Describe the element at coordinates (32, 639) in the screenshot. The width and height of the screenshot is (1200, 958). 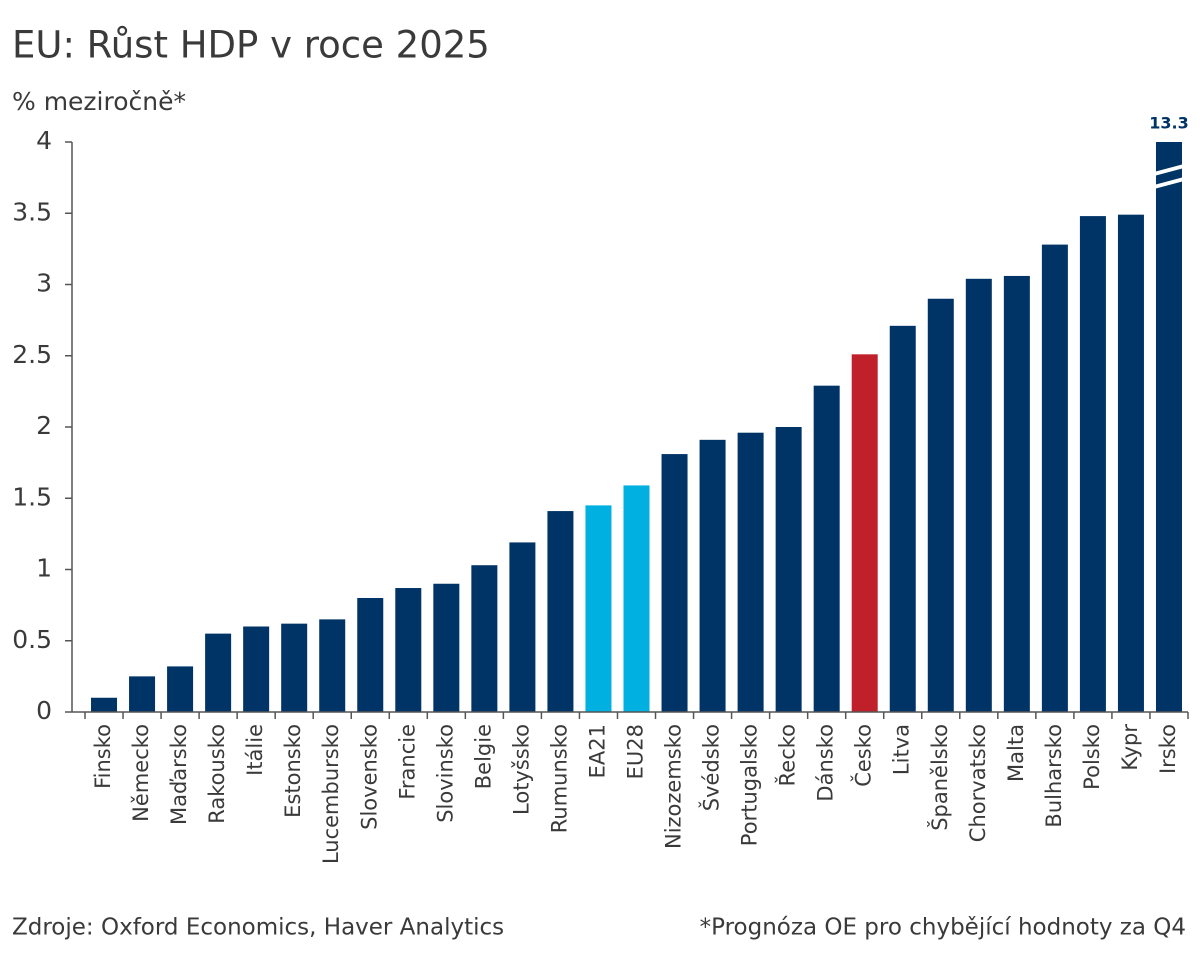
I see `y-tick-label: 0.5` at that location.